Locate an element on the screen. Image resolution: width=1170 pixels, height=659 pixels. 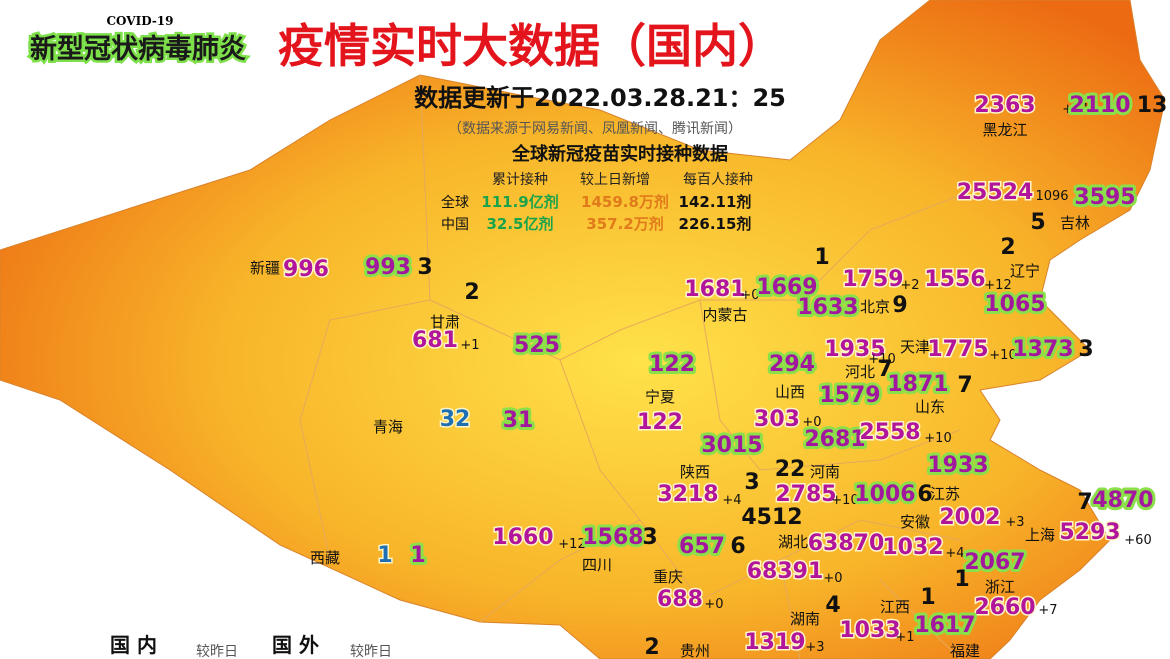
vaccine-cell: 1459.8万剂 is located at coordinates (625, 202).